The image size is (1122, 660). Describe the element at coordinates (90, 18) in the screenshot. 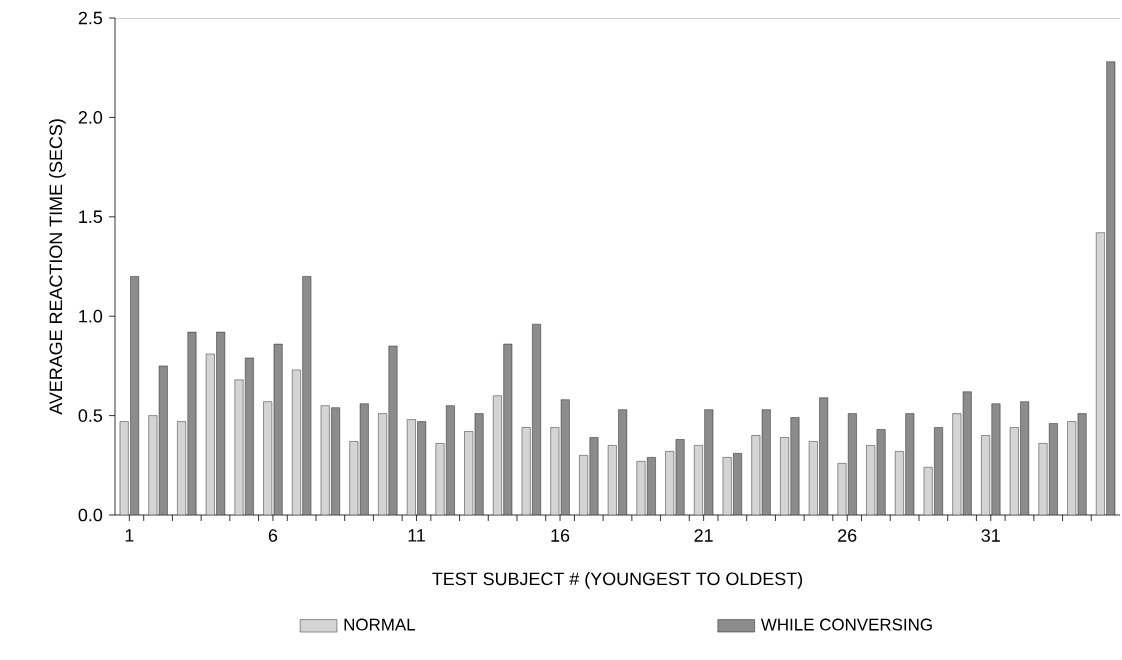

I see `y-tick-label: 2.5` at that location.